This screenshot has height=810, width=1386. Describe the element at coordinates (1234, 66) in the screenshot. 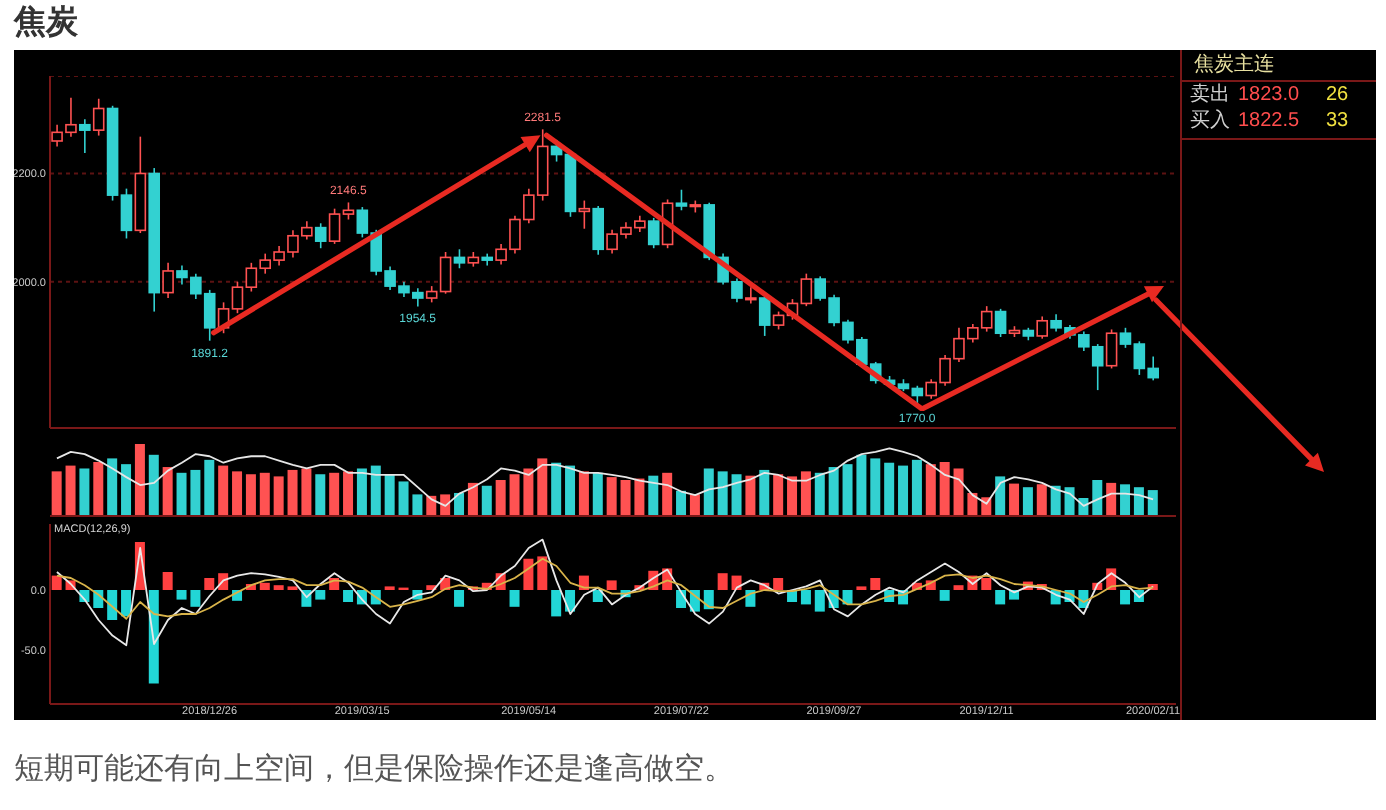

I see `text: 焦炭主连` at that location.